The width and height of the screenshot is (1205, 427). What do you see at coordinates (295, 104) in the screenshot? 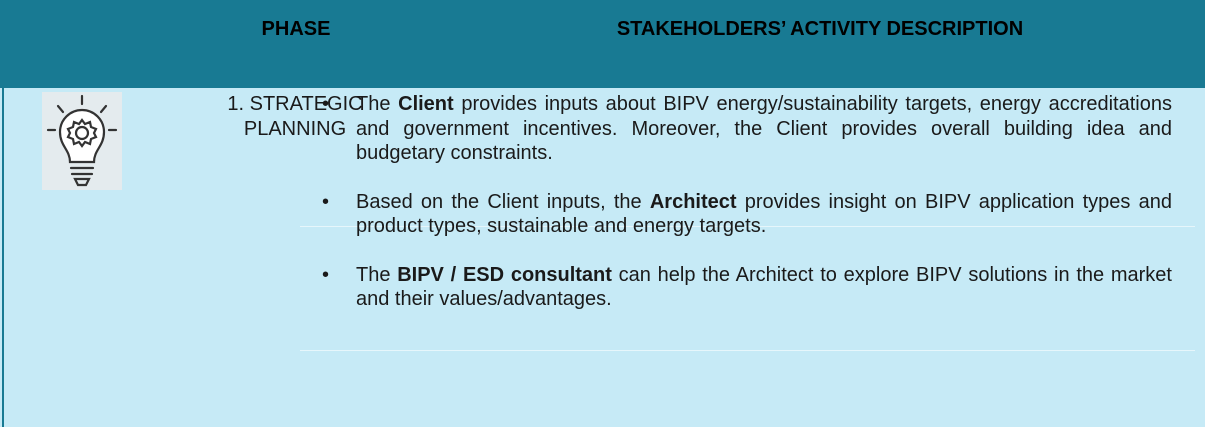
I see `phase-line: 1. STRATEGIC` at bounding box center [295, 104].